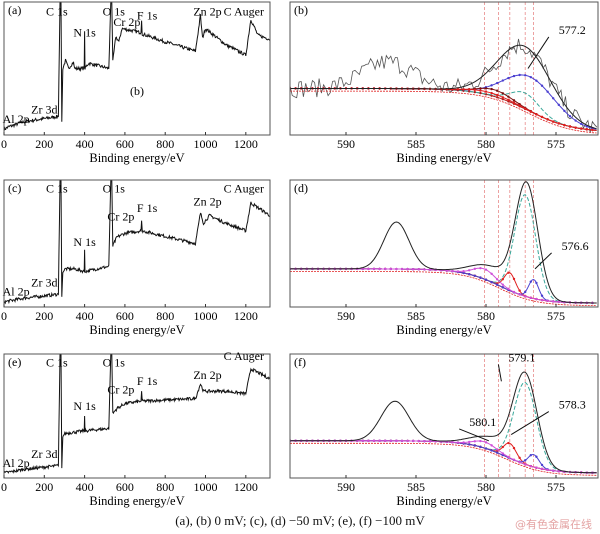 This screenshot has height=534, width=600. I want to click on x-tick-label: 200, so click(44, 144).